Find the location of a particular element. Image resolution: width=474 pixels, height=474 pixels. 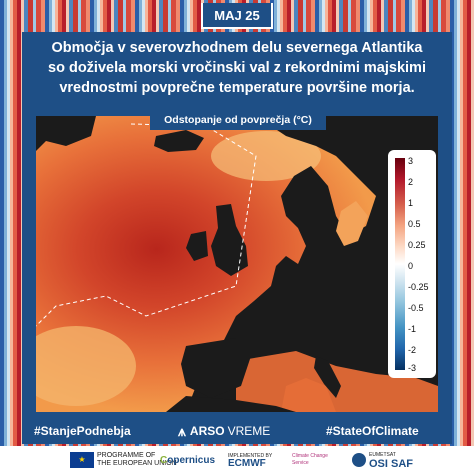

eu-logo: ★ PROGRAMME OF THE EUROPEAN UNION is located at coordinates (123, 460).